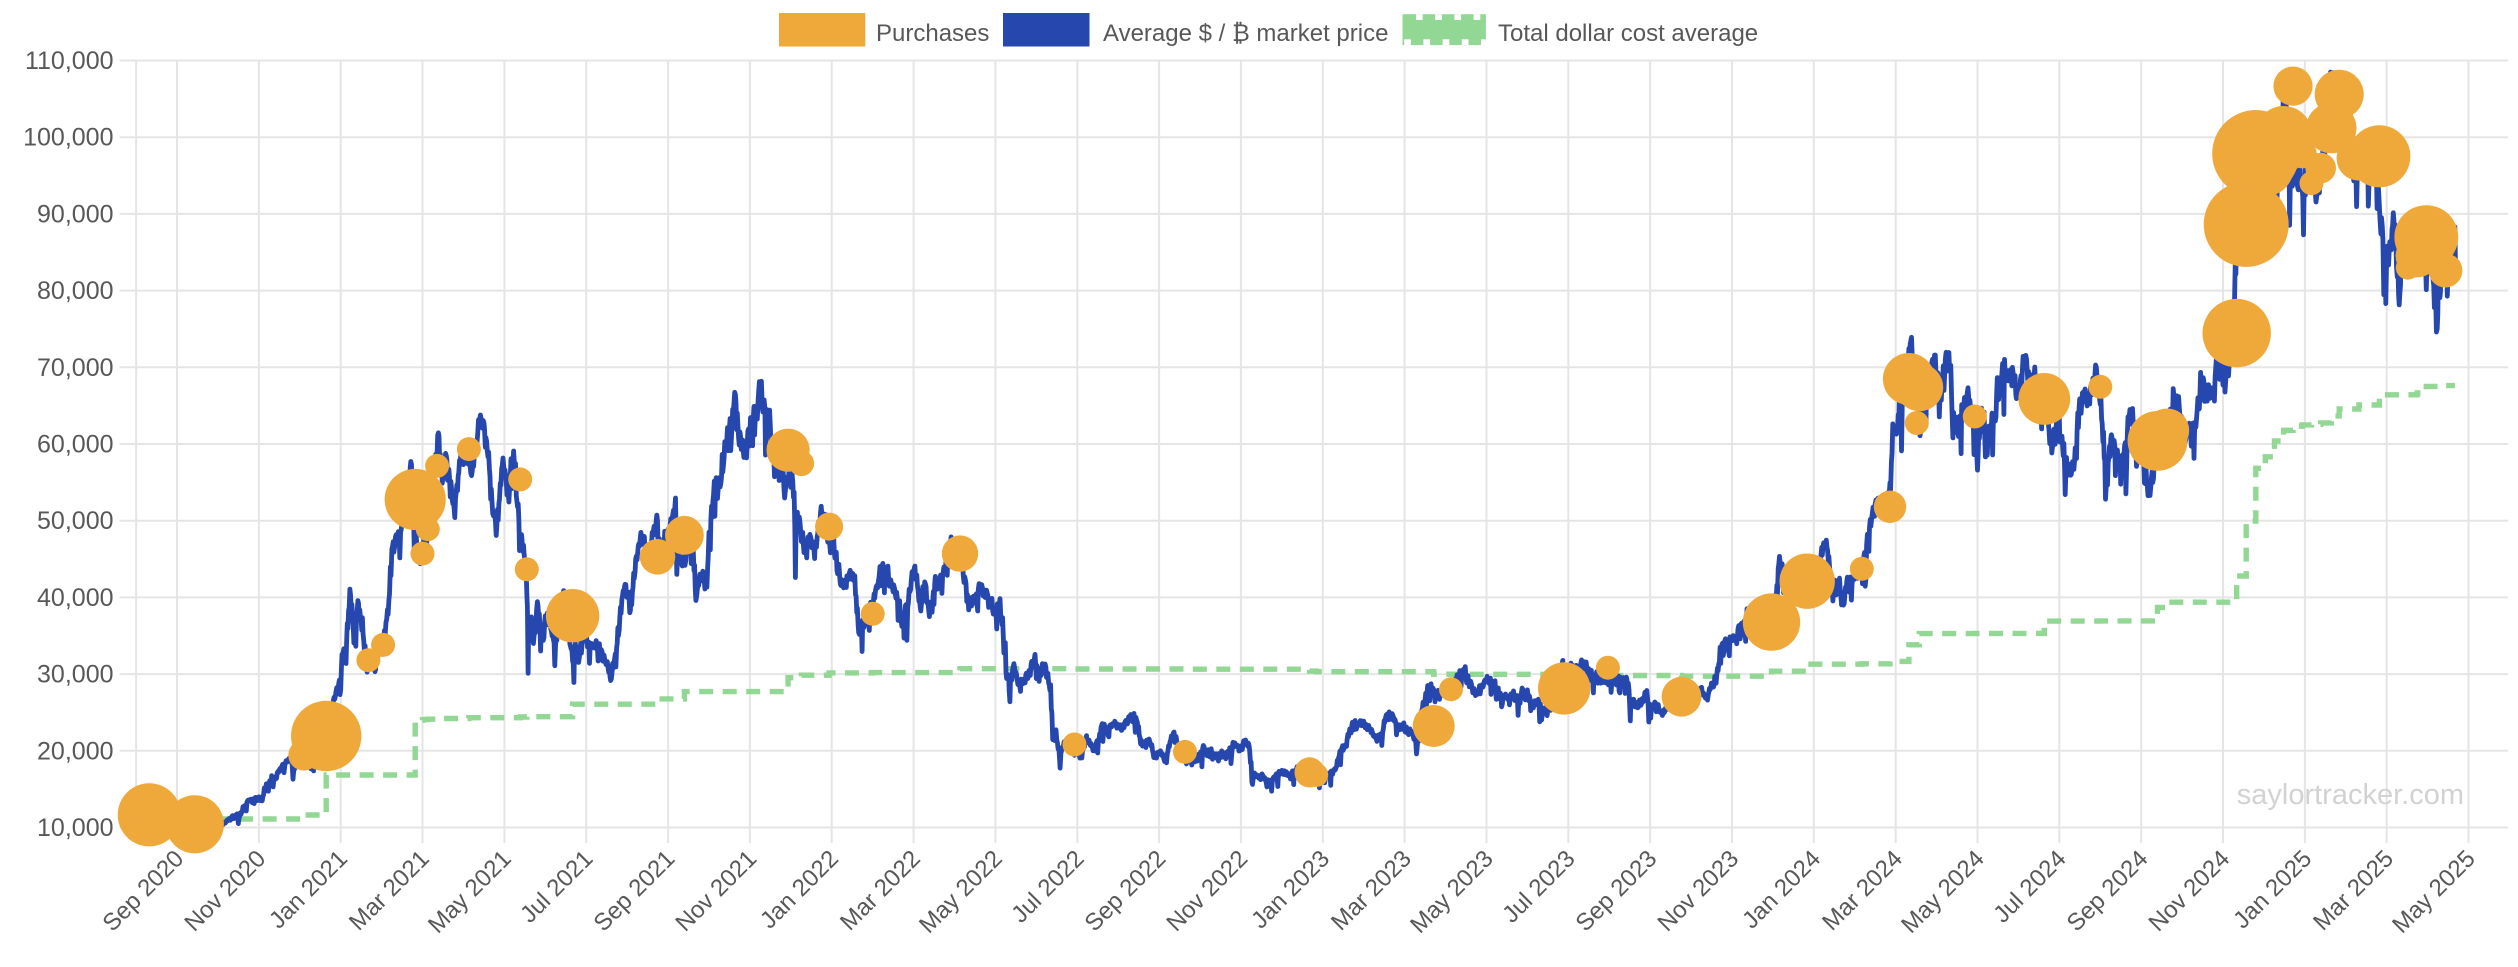 The width and height of the screenshot is (2518, 967). Describe the element at coordinates (75, 445) in the screenshot. I see `svg-text: 60,000` at that location.